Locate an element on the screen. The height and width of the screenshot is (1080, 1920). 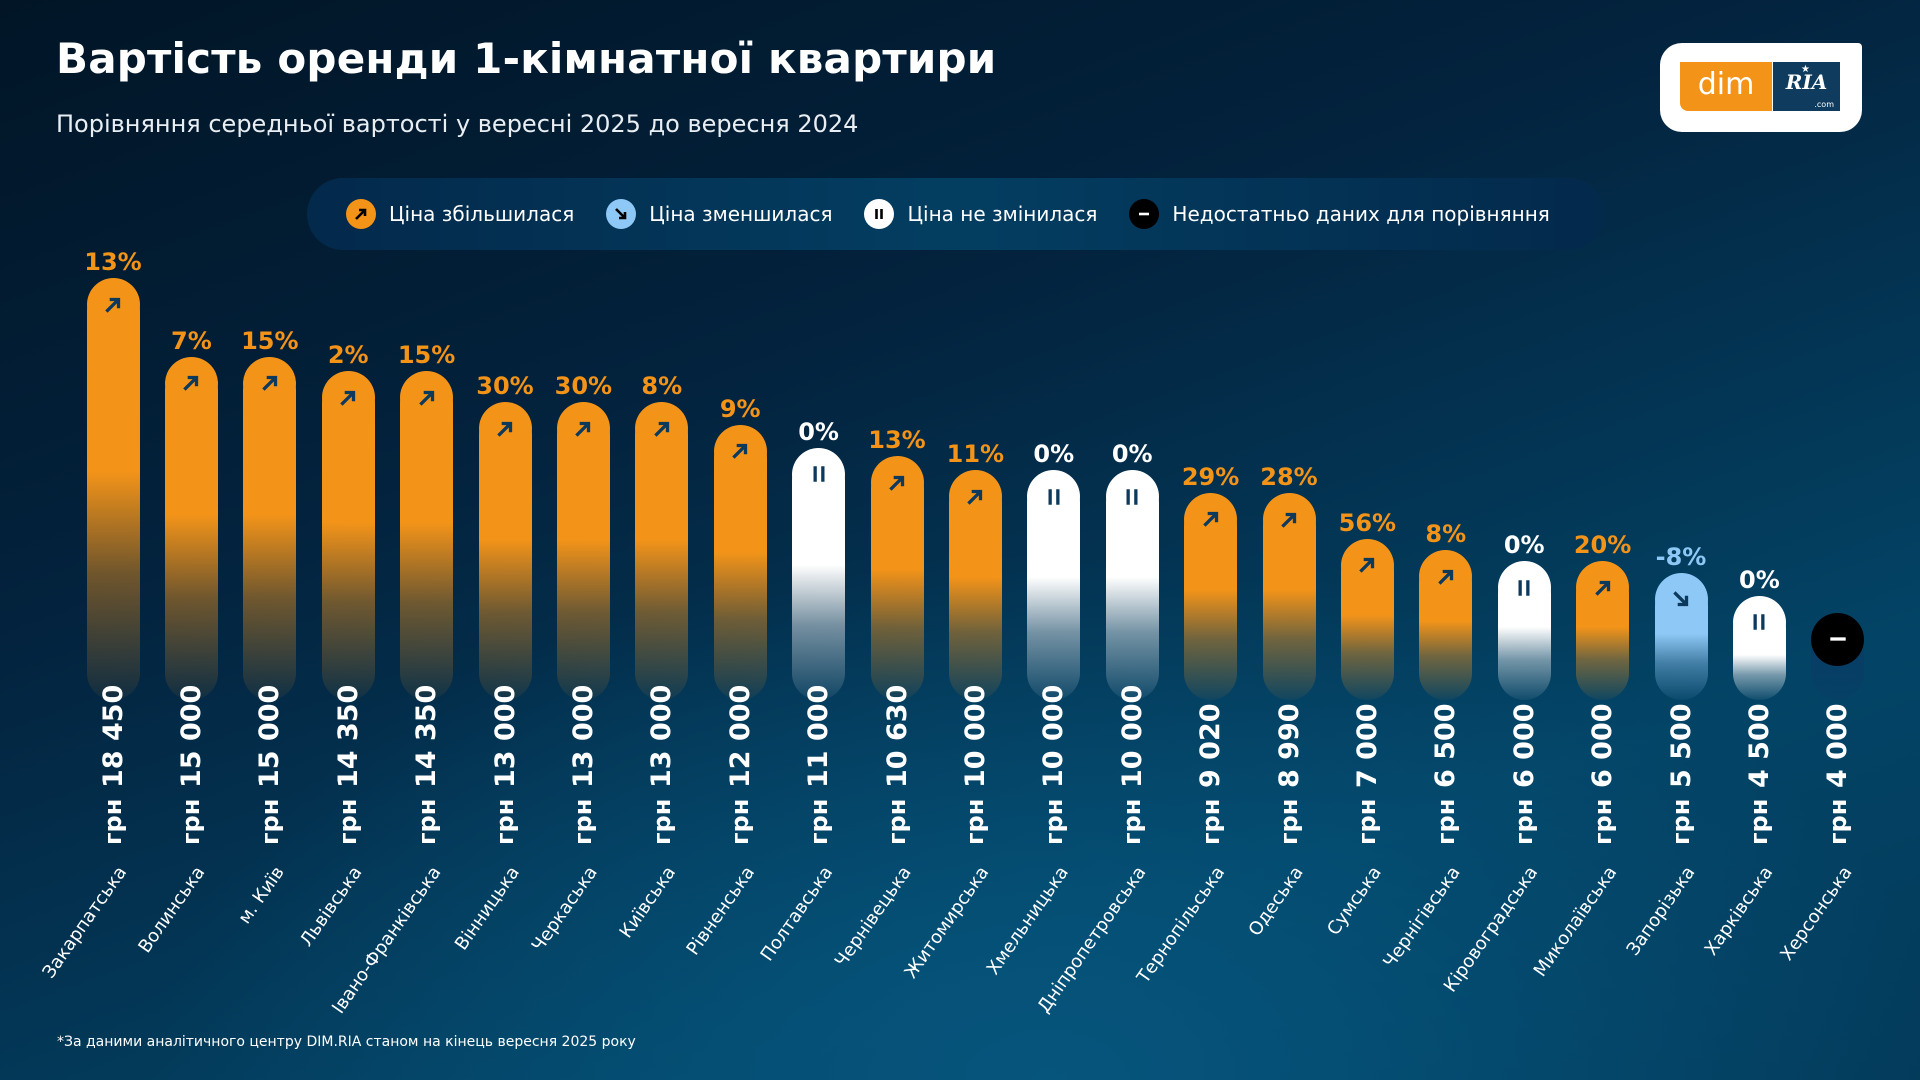
value-label: 7 000 is located at coordinates (1367, 745).